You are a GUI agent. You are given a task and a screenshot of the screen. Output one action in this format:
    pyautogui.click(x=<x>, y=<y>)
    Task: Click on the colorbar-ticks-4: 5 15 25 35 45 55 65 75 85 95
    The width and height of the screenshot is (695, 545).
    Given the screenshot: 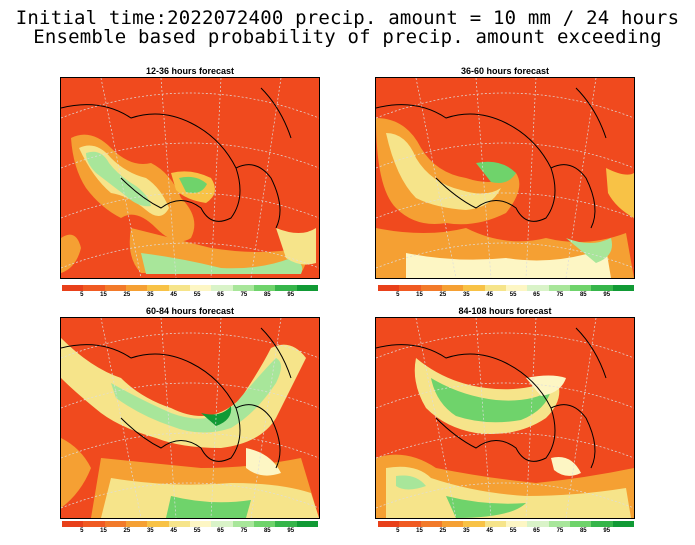 What is the action you would take?
    pyautogui.click(x=495, y=531)
    